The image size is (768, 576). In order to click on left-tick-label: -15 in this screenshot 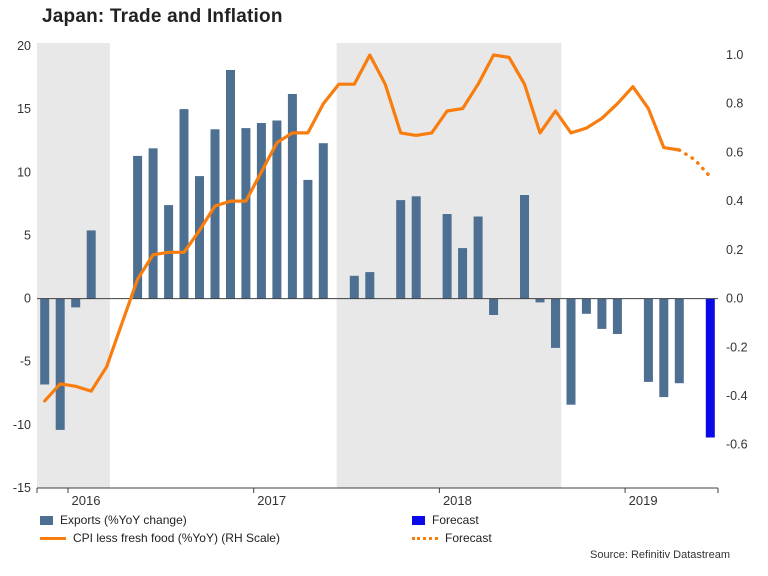, I will do `click(22, 488)`.